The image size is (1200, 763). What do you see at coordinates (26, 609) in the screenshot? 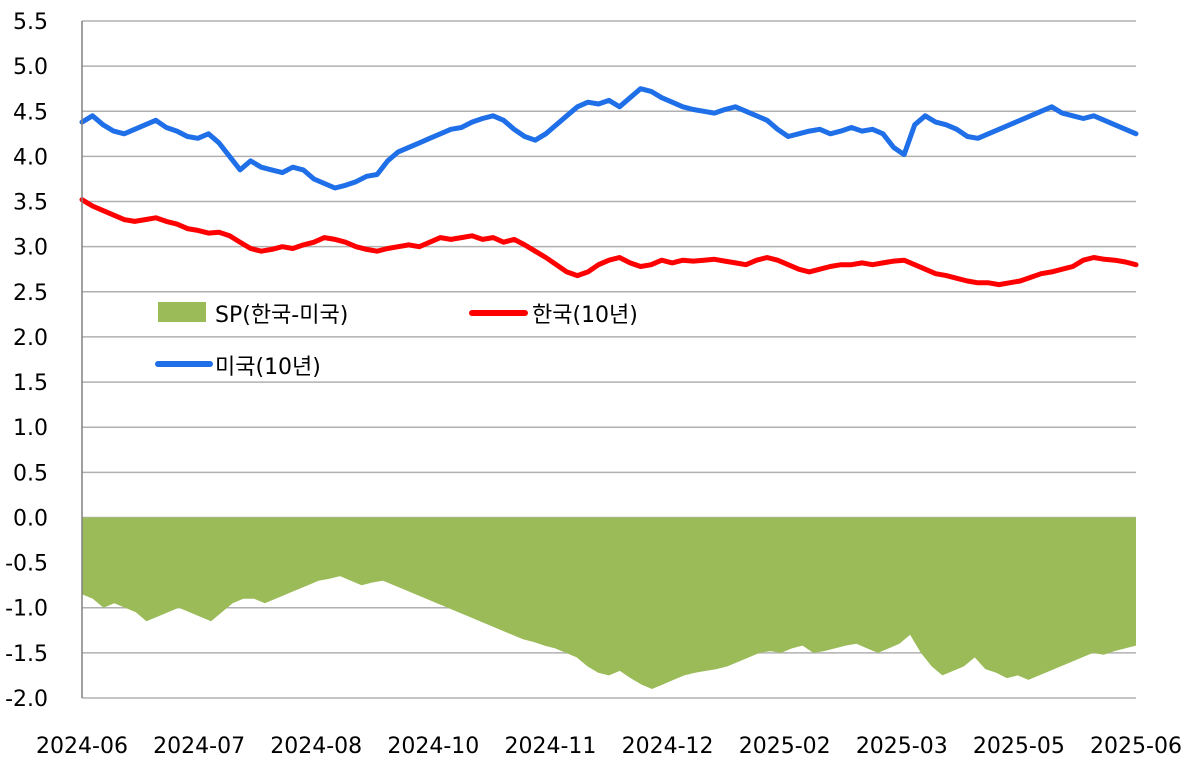
I see `y-tick-label: -1.0` at bounding box center [26, 609].